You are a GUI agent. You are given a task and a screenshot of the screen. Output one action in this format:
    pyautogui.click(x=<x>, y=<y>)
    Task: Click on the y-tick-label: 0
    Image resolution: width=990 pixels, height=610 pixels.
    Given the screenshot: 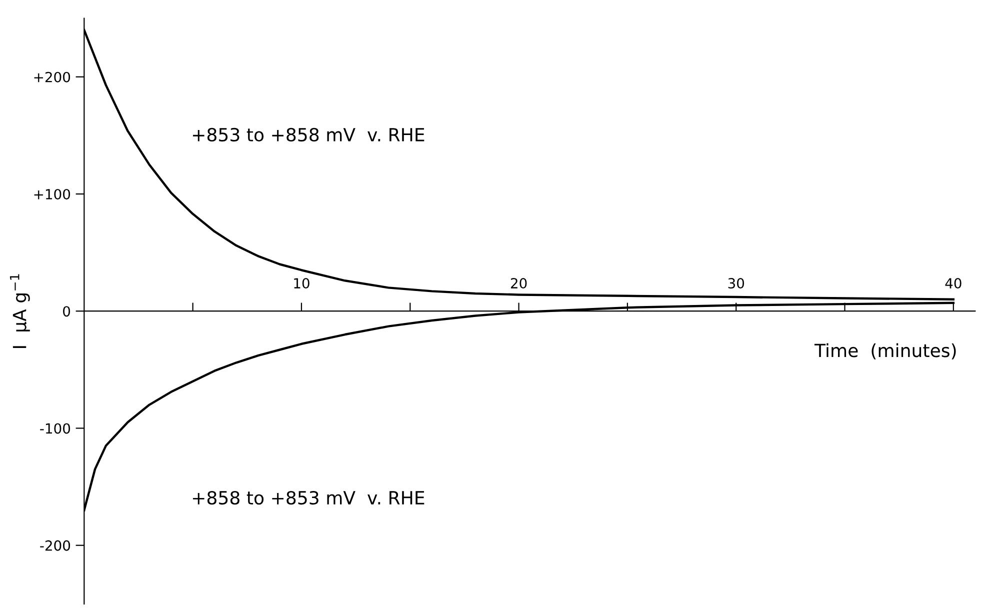 What is the action you would take?
    pyautogui.click(x=66, y=311)
    